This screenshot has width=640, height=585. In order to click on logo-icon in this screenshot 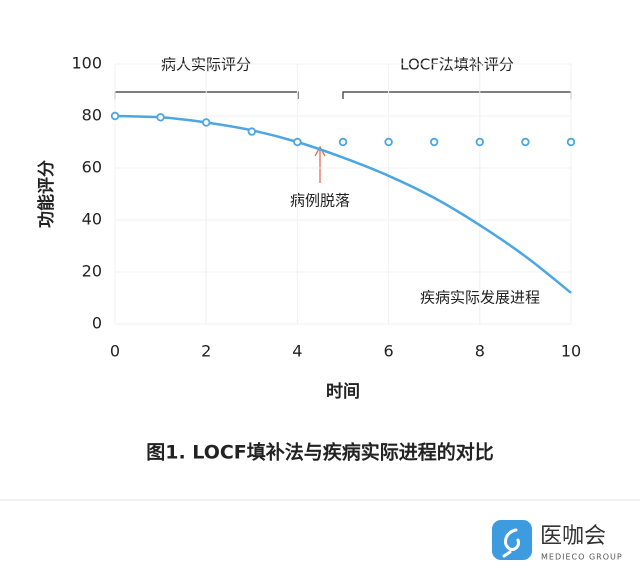, I will do `click(512, 540)`.